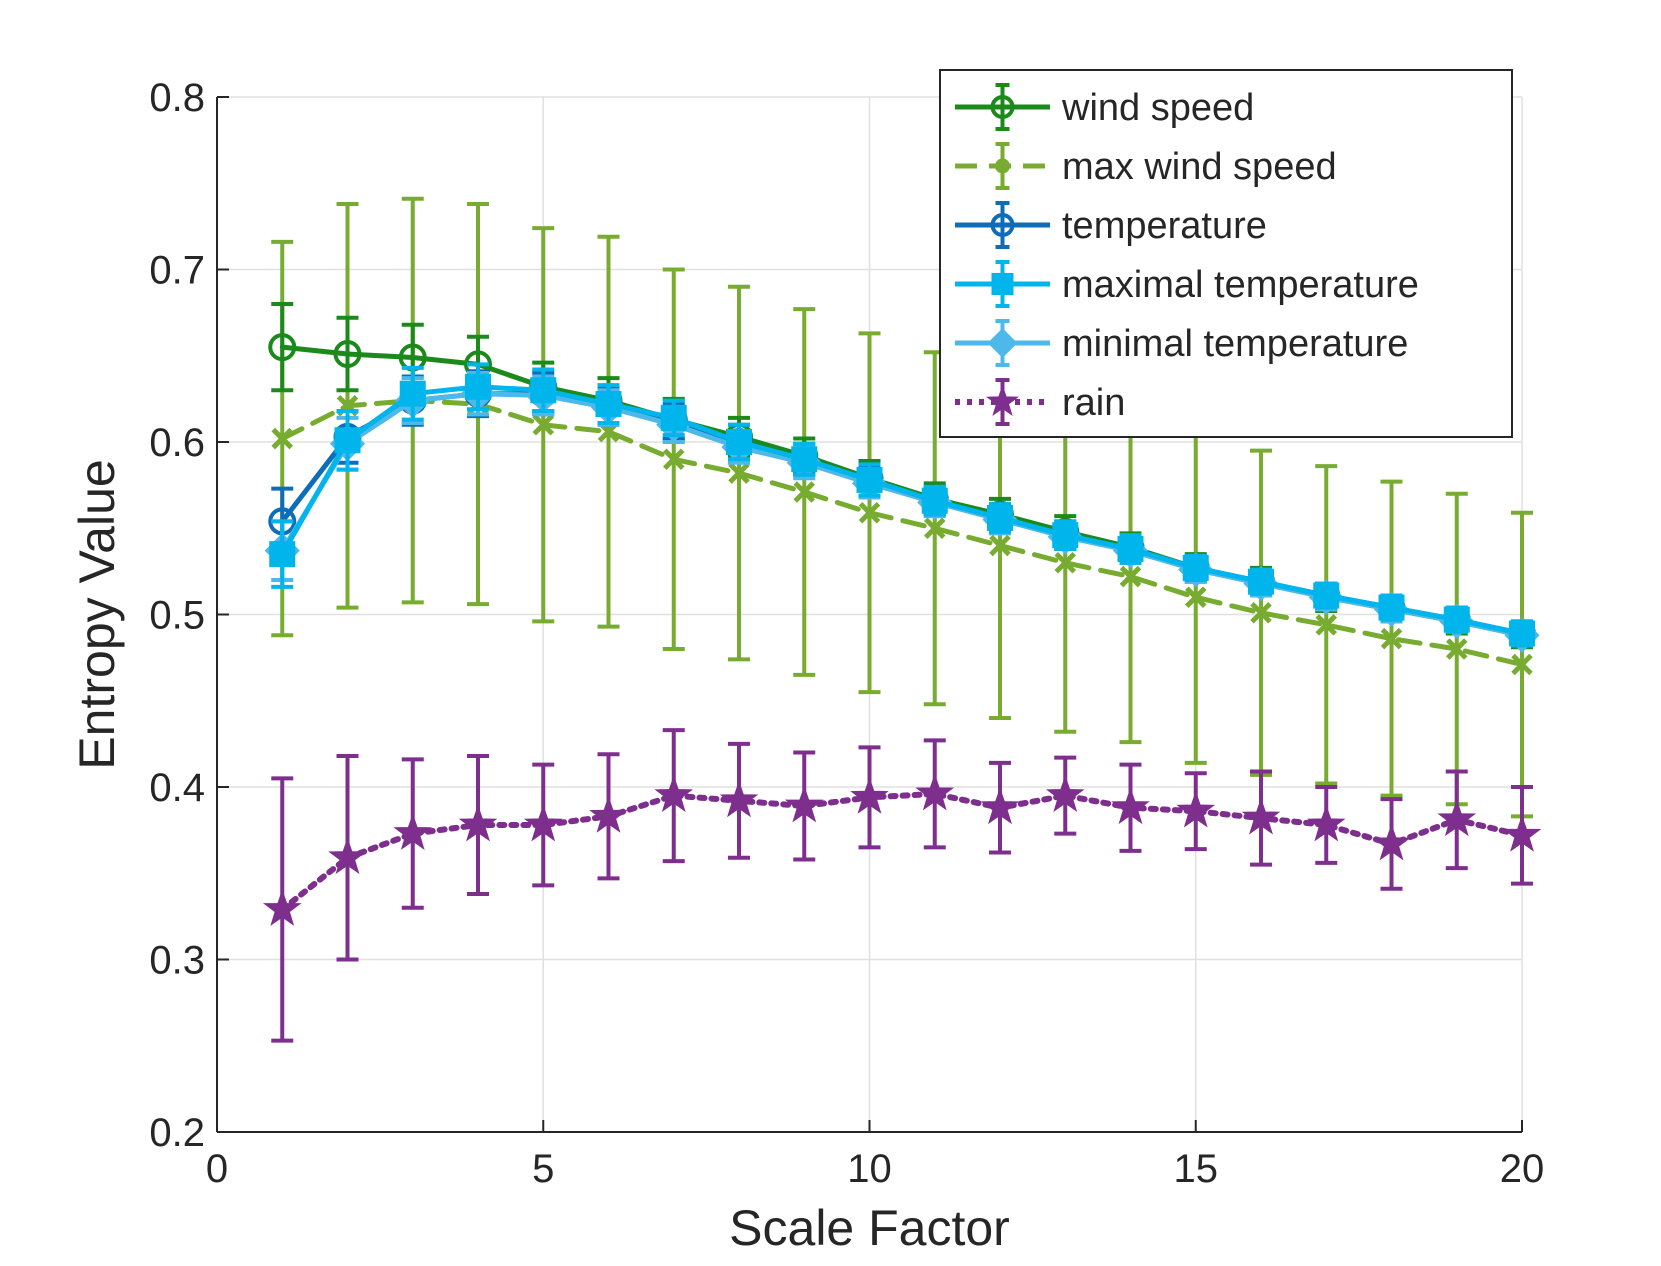 The width and height of the screenshot is (1661, 1266). Describe the element at coordinates (177, 788) in the screenshot. I see `y-tick-label: 0.4` at that location.